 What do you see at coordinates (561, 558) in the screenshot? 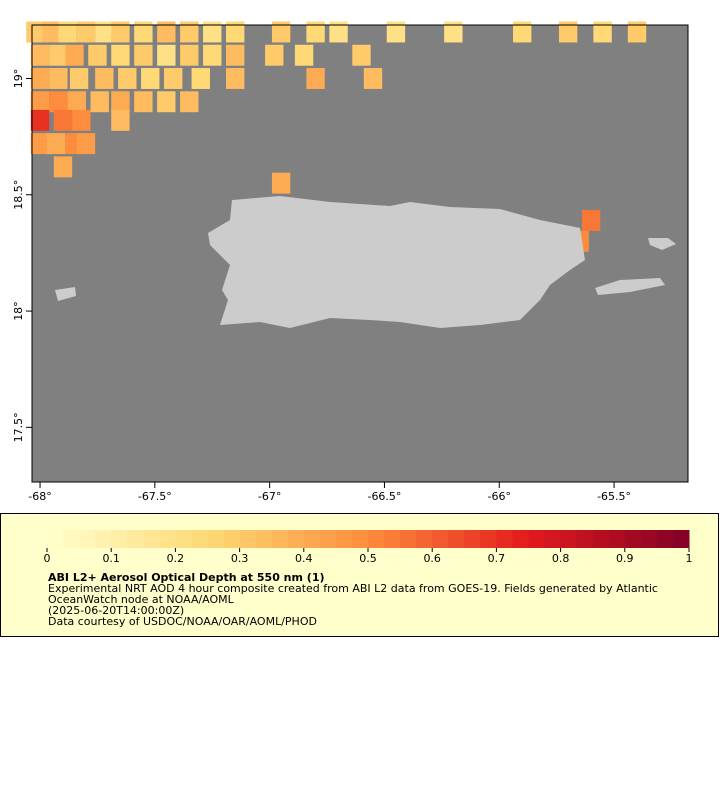
I see `colorbar-tick-label: 0.8` at bounding box center [561, 558].